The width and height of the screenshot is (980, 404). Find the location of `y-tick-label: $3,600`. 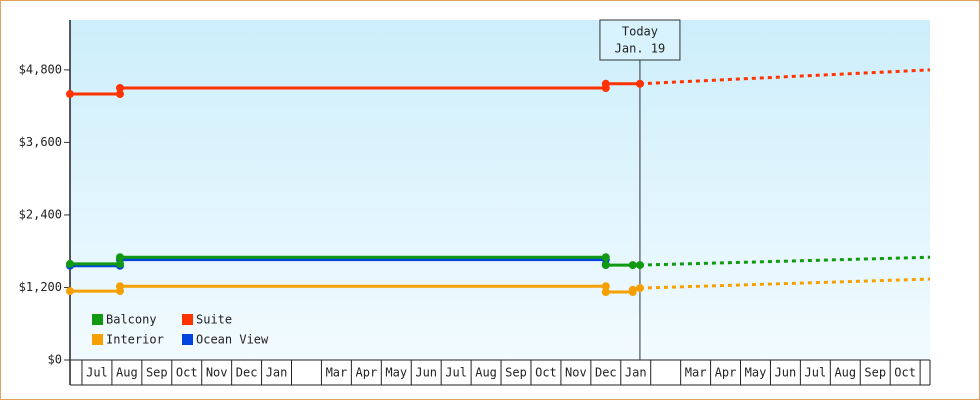

y-tick-label: $3,600 is located at coordinates (40, 142).